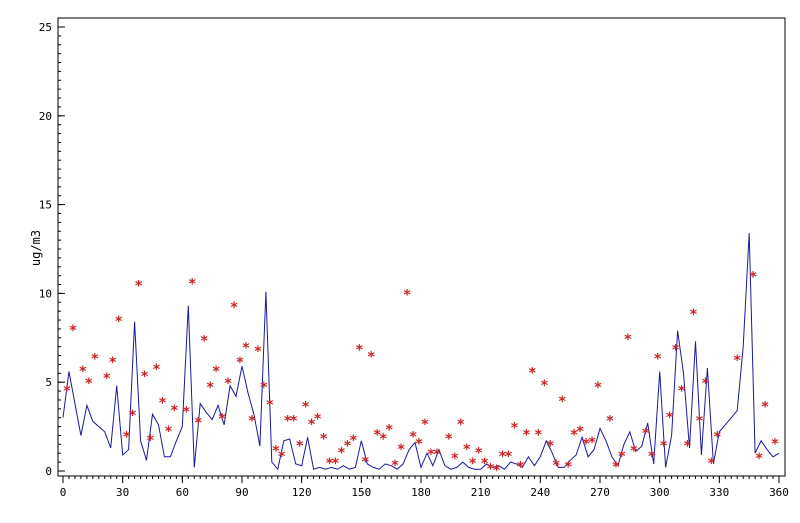 The image size is (800, 523). Describe the element at coordinates (600, 492) in the screenshot. I see `x-tick-label: 270` at that location.